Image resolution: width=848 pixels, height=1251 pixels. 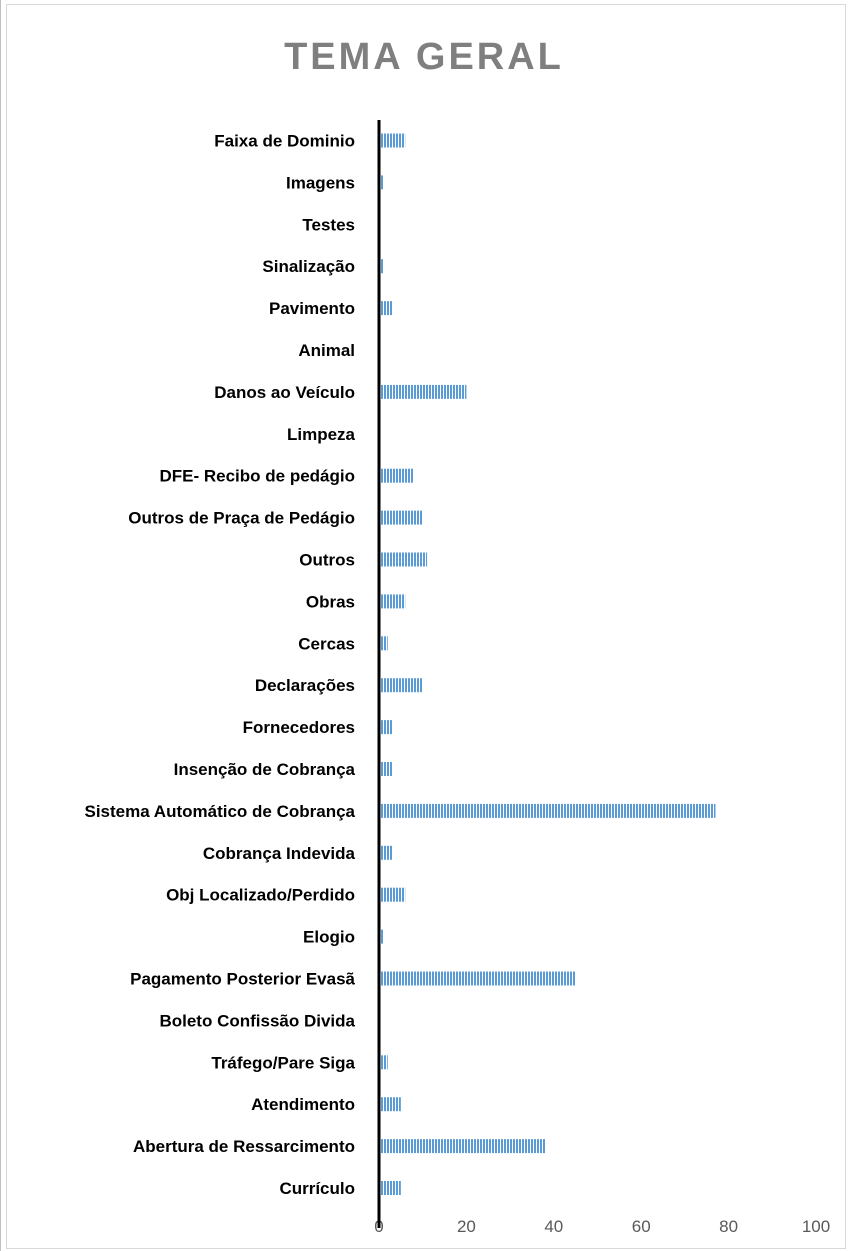 I want to click on category-label: Animal, so click(x=326, y=350).